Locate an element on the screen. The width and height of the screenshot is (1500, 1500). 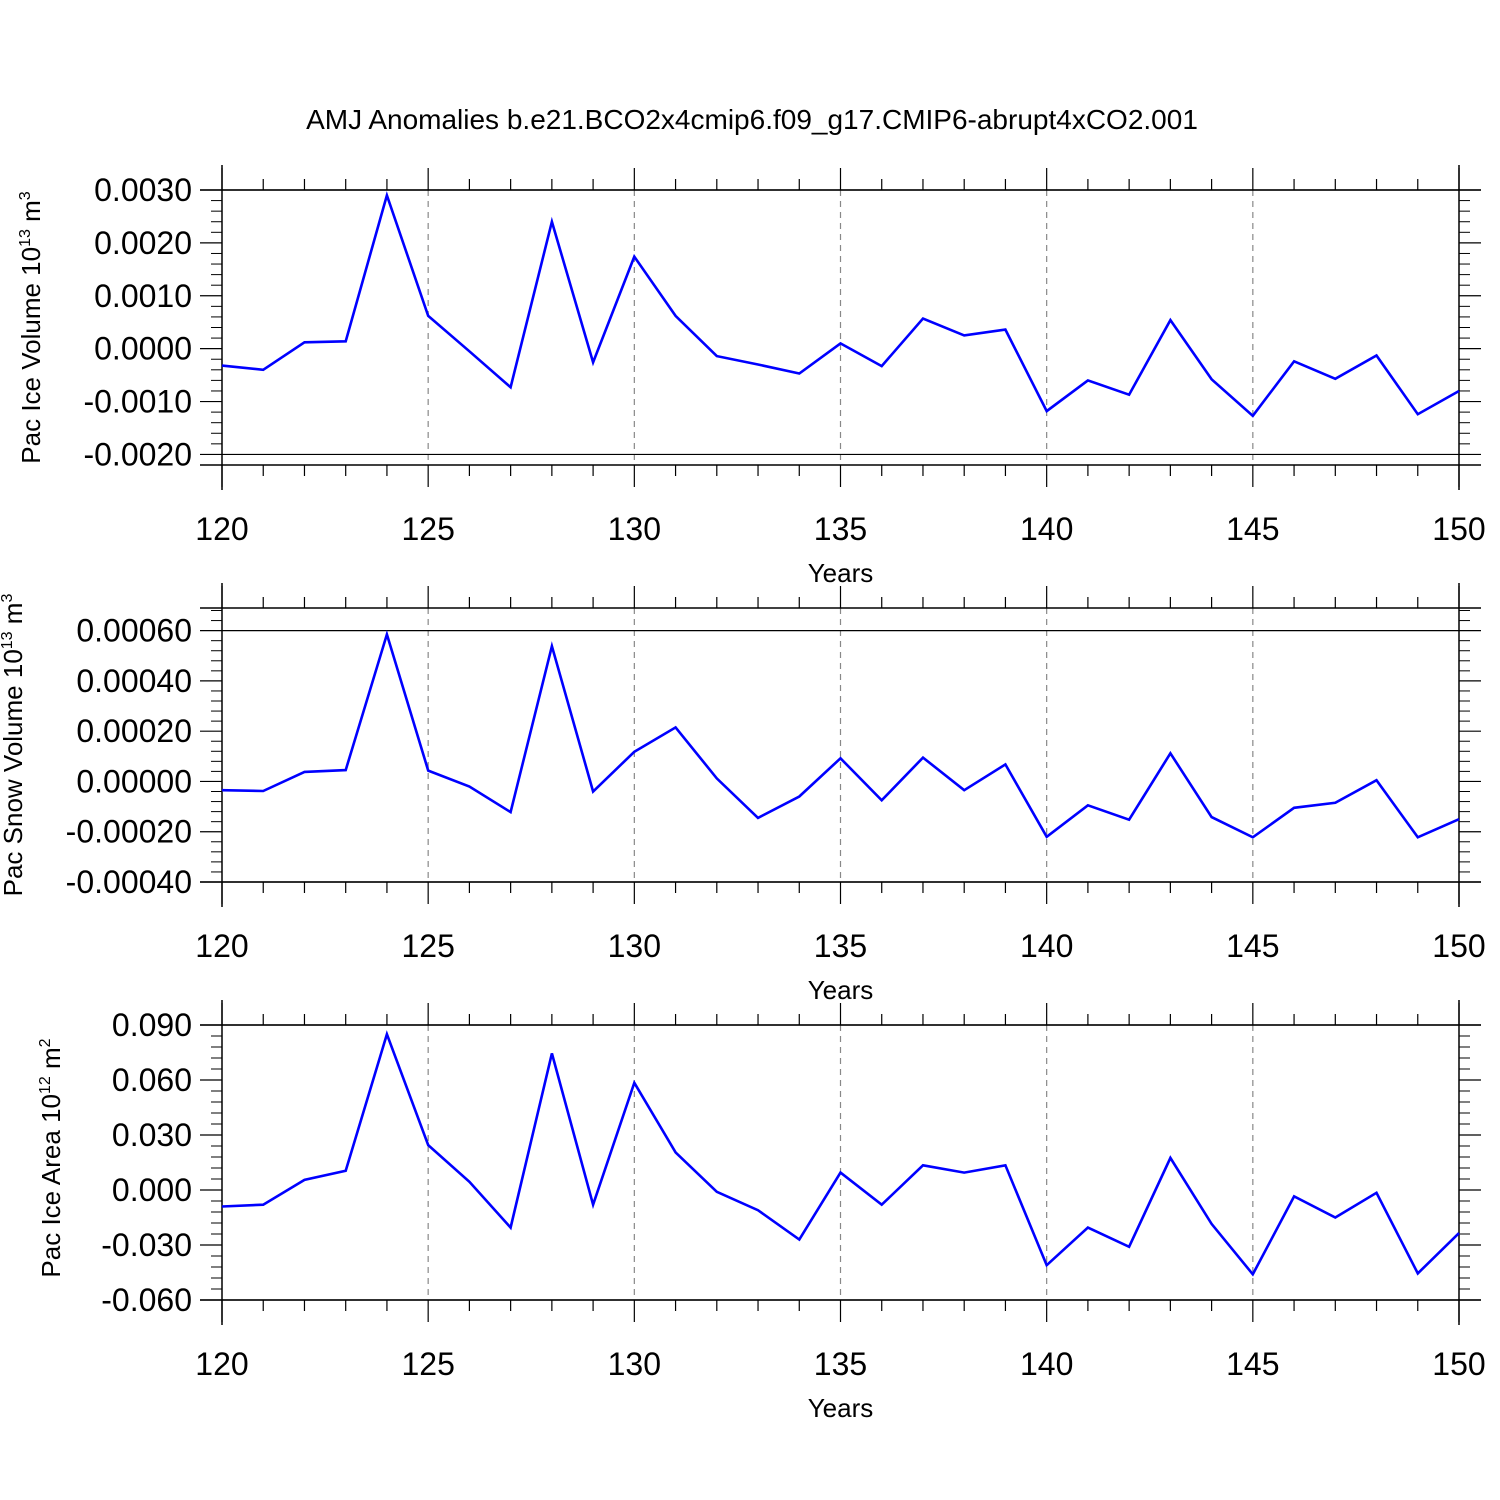
y-tick-label: 0.00020 is located at coordinates (134, 731).